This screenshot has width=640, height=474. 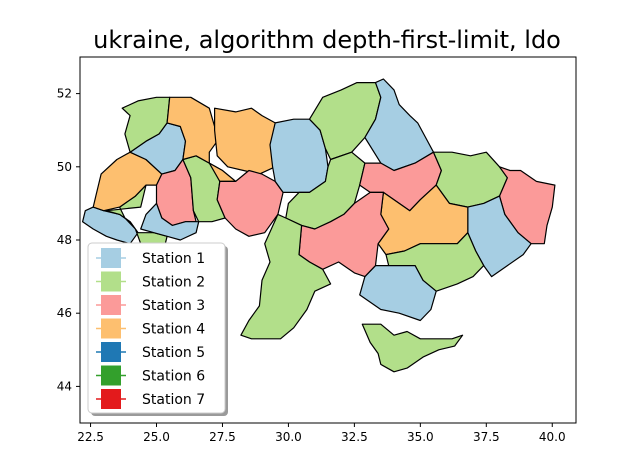 What do you see at coordinates (420, 437) in the screenshot?
I see `x-tick-label: 35.0` at bounding box center [420, 437].